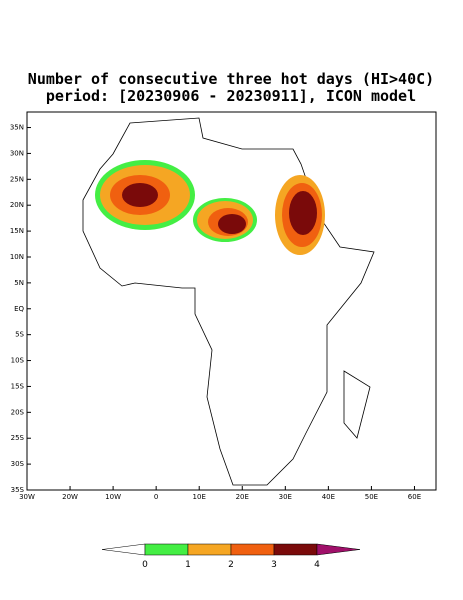  I want to click on y-tick-label: 15S, so click(18, 386).